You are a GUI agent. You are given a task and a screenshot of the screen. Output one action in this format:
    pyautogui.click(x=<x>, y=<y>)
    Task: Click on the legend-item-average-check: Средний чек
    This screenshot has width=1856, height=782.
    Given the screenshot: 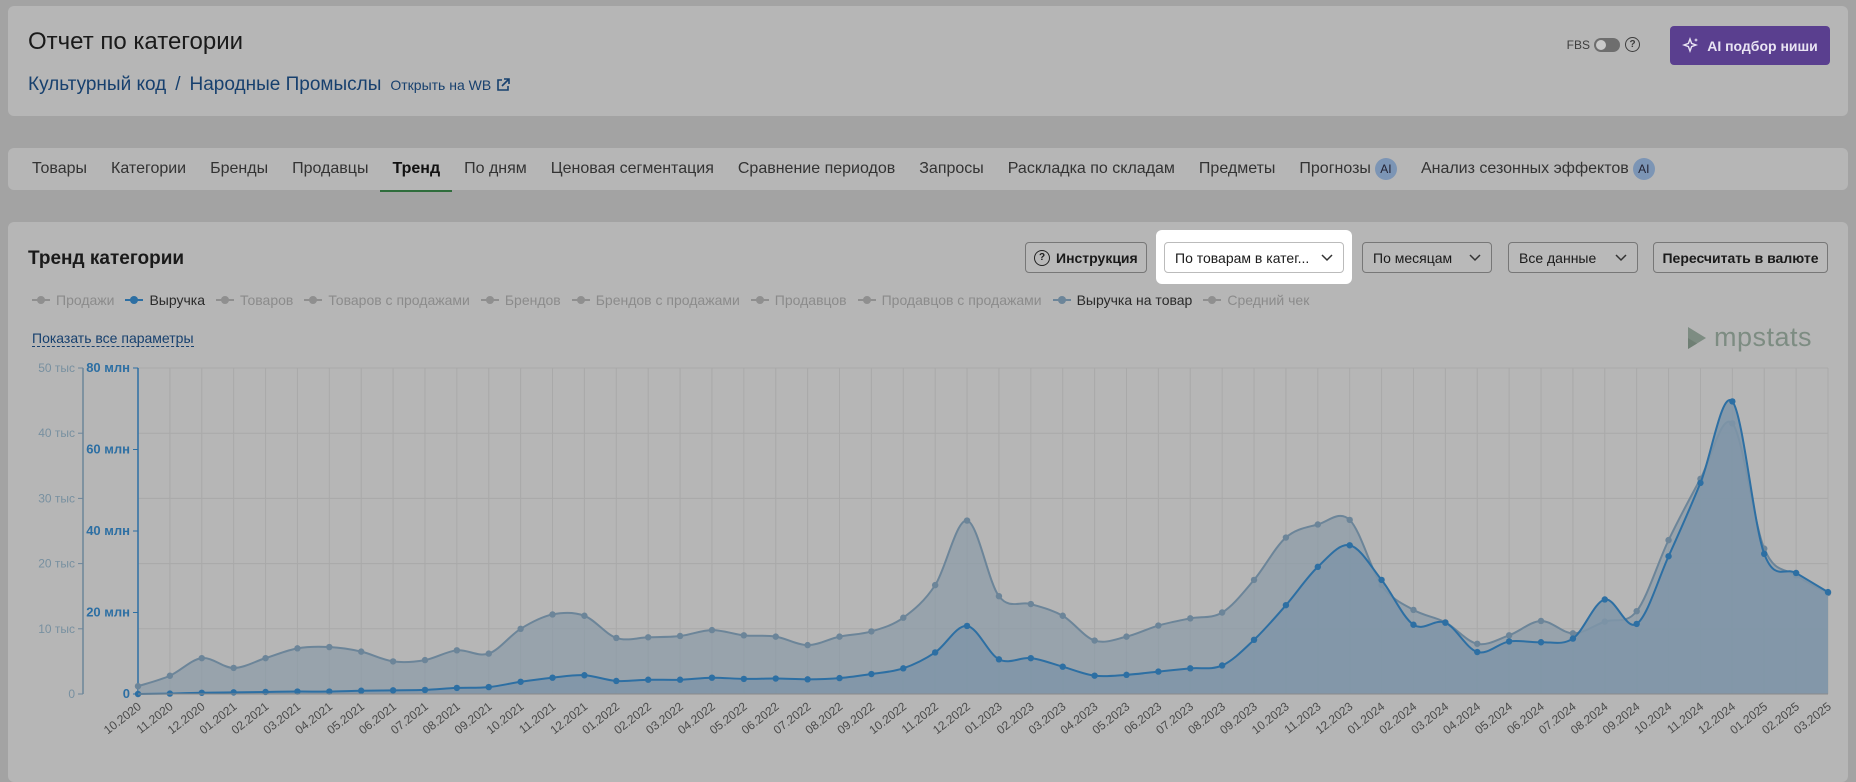 What is the action you would take?
    pyautogui.click(x=1256, y=300)
    